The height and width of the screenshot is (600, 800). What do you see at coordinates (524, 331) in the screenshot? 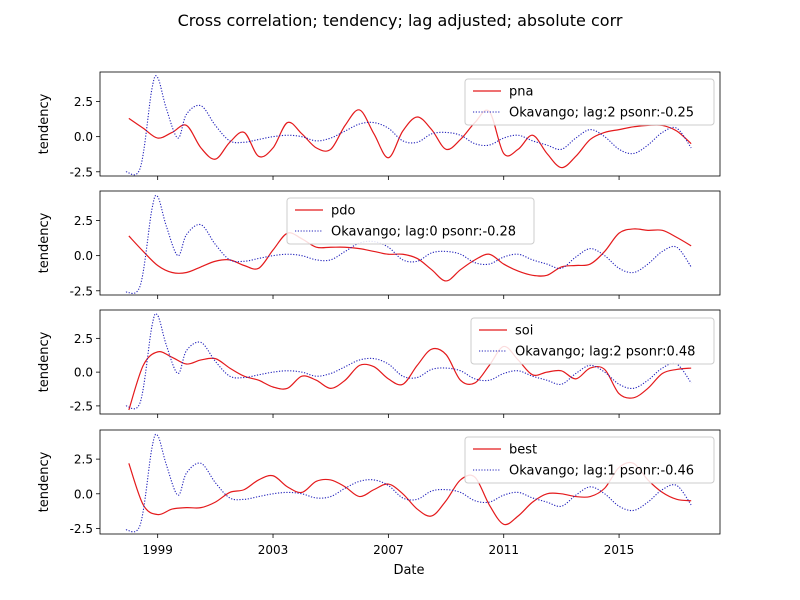
I see `legend-entry: soi` at bounding box center [524, 331].